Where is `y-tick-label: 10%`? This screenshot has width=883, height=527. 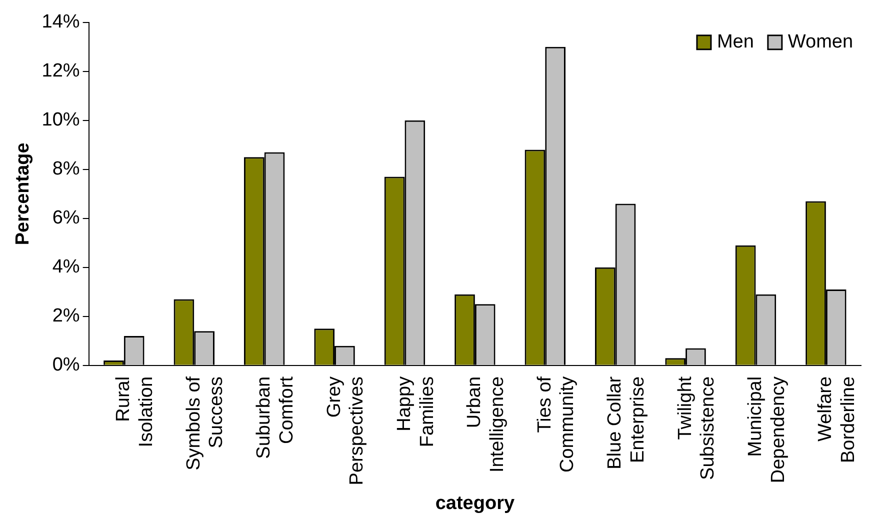
y-tick-label: 10% is located at coordinates (61, 120).